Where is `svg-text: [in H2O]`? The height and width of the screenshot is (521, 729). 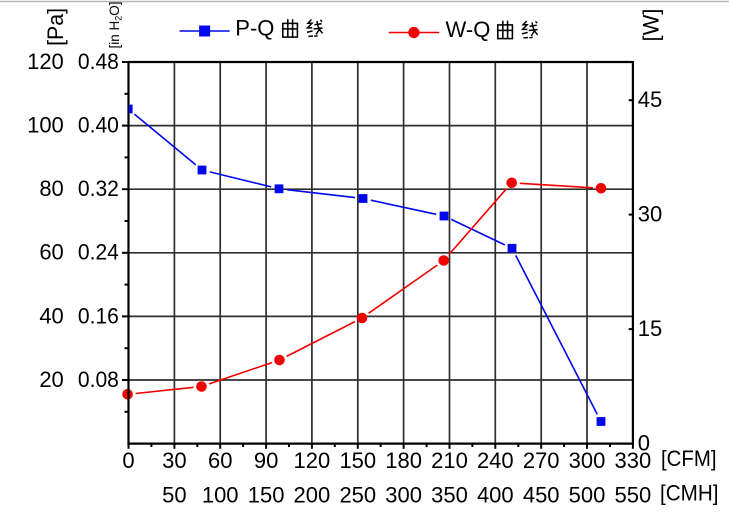
svg-text: [in H2O] is located at coordinates (115, 24).